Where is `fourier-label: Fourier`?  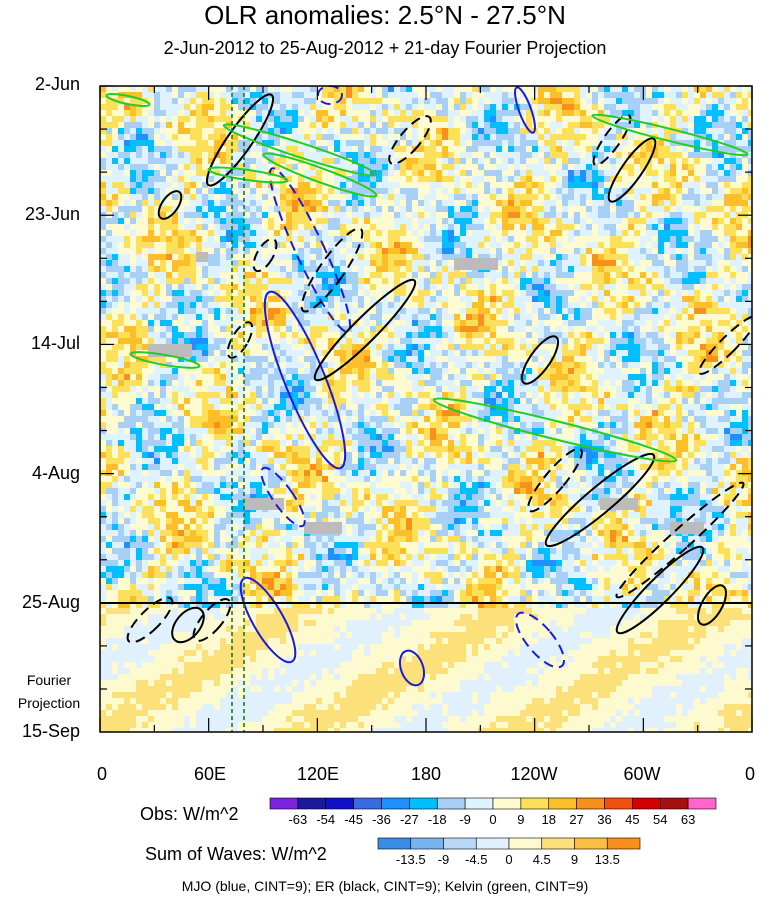 fourier-label: Fourier is located at coordinates (49, 680).